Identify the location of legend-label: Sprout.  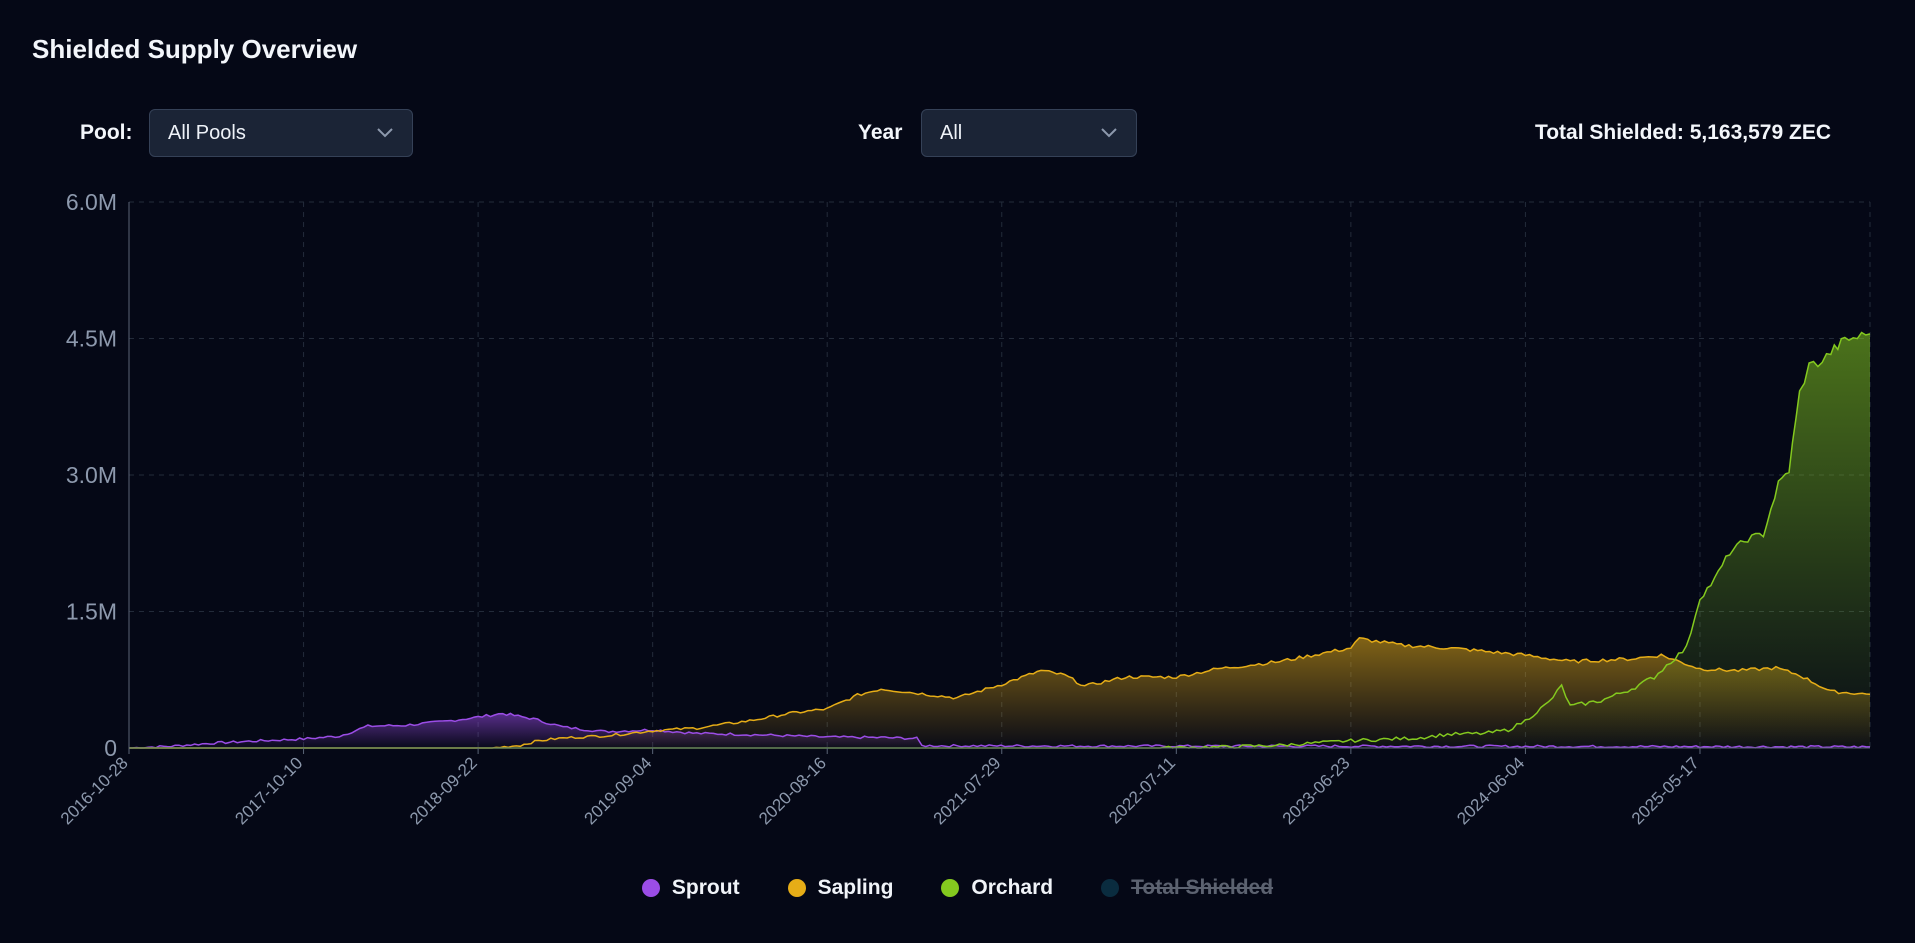
(705, 887).